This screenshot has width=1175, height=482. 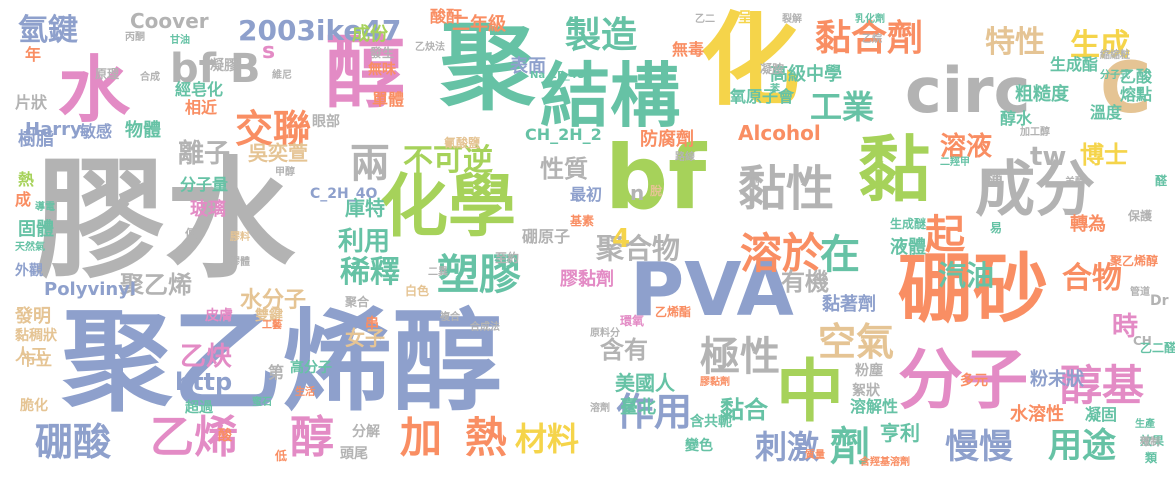 What do you see at coordinates (90, 289) in the screenshot?
I see `cloud-word: Polyvinyl` at bounding box center [90, 289].